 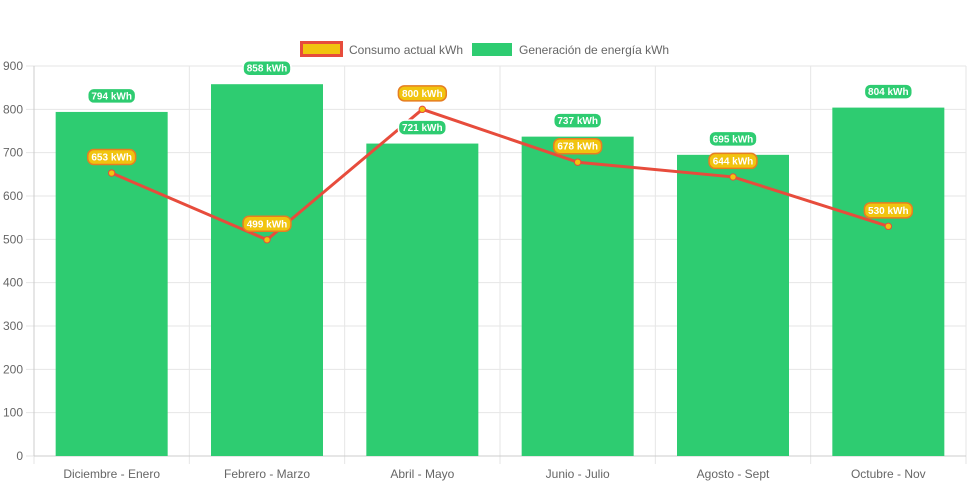 I want to click on x-tick-label: Agosto - Sept, so click(x=733, y=474).